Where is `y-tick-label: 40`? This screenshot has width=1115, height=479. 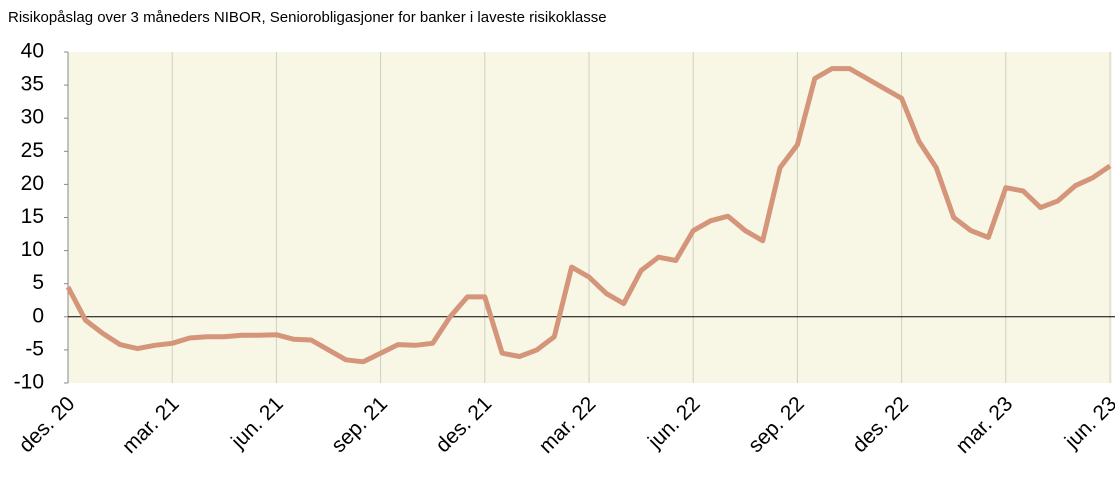
y-tick-label: 40 is located at coordinates (32, 51).